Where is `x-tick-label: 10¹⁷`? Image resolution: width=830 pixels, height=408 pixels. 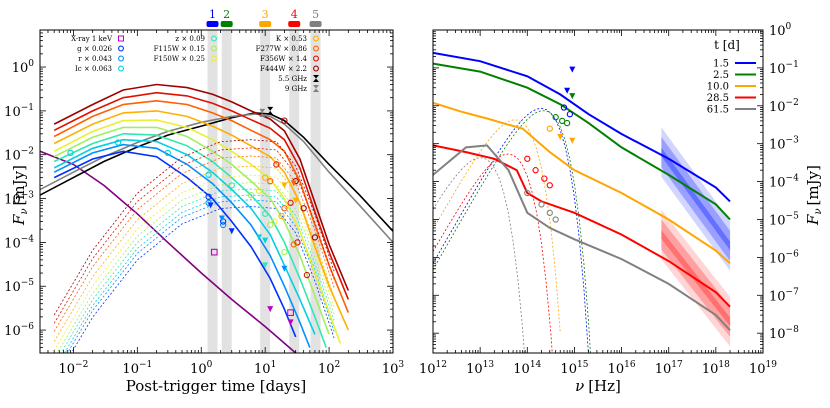
x-tick-label: 10¹⁷ is located at coordinates (669, 368).